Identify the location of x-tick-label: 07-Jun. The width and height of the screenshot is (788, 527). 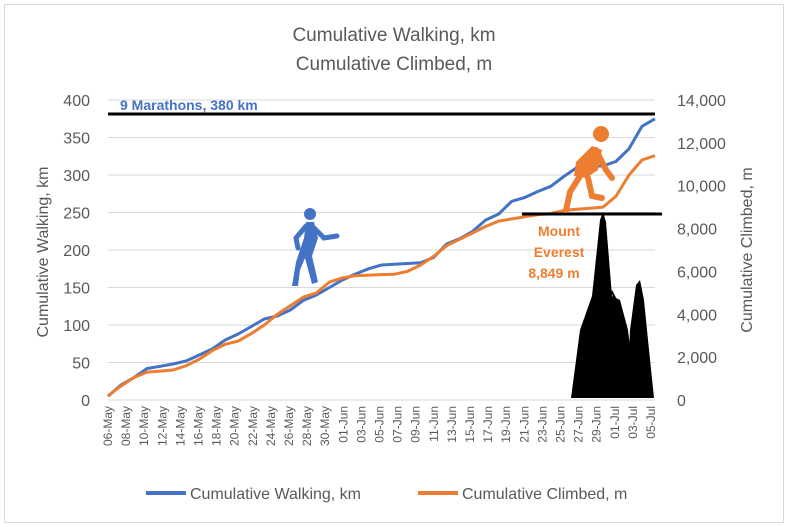
(398, 424).